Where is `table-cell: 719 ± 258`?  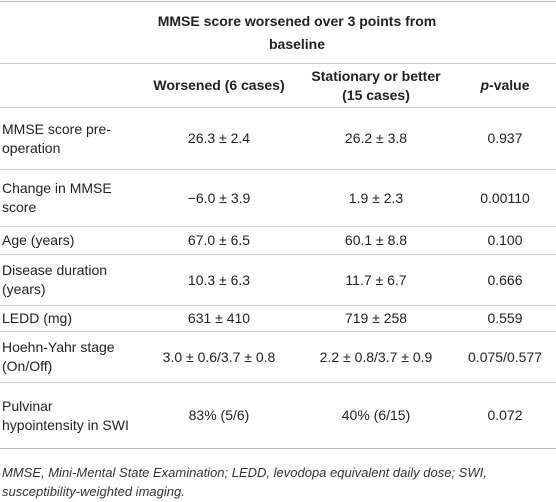 table-cell: 719 ± 258 is located at coordinates (376, 318).